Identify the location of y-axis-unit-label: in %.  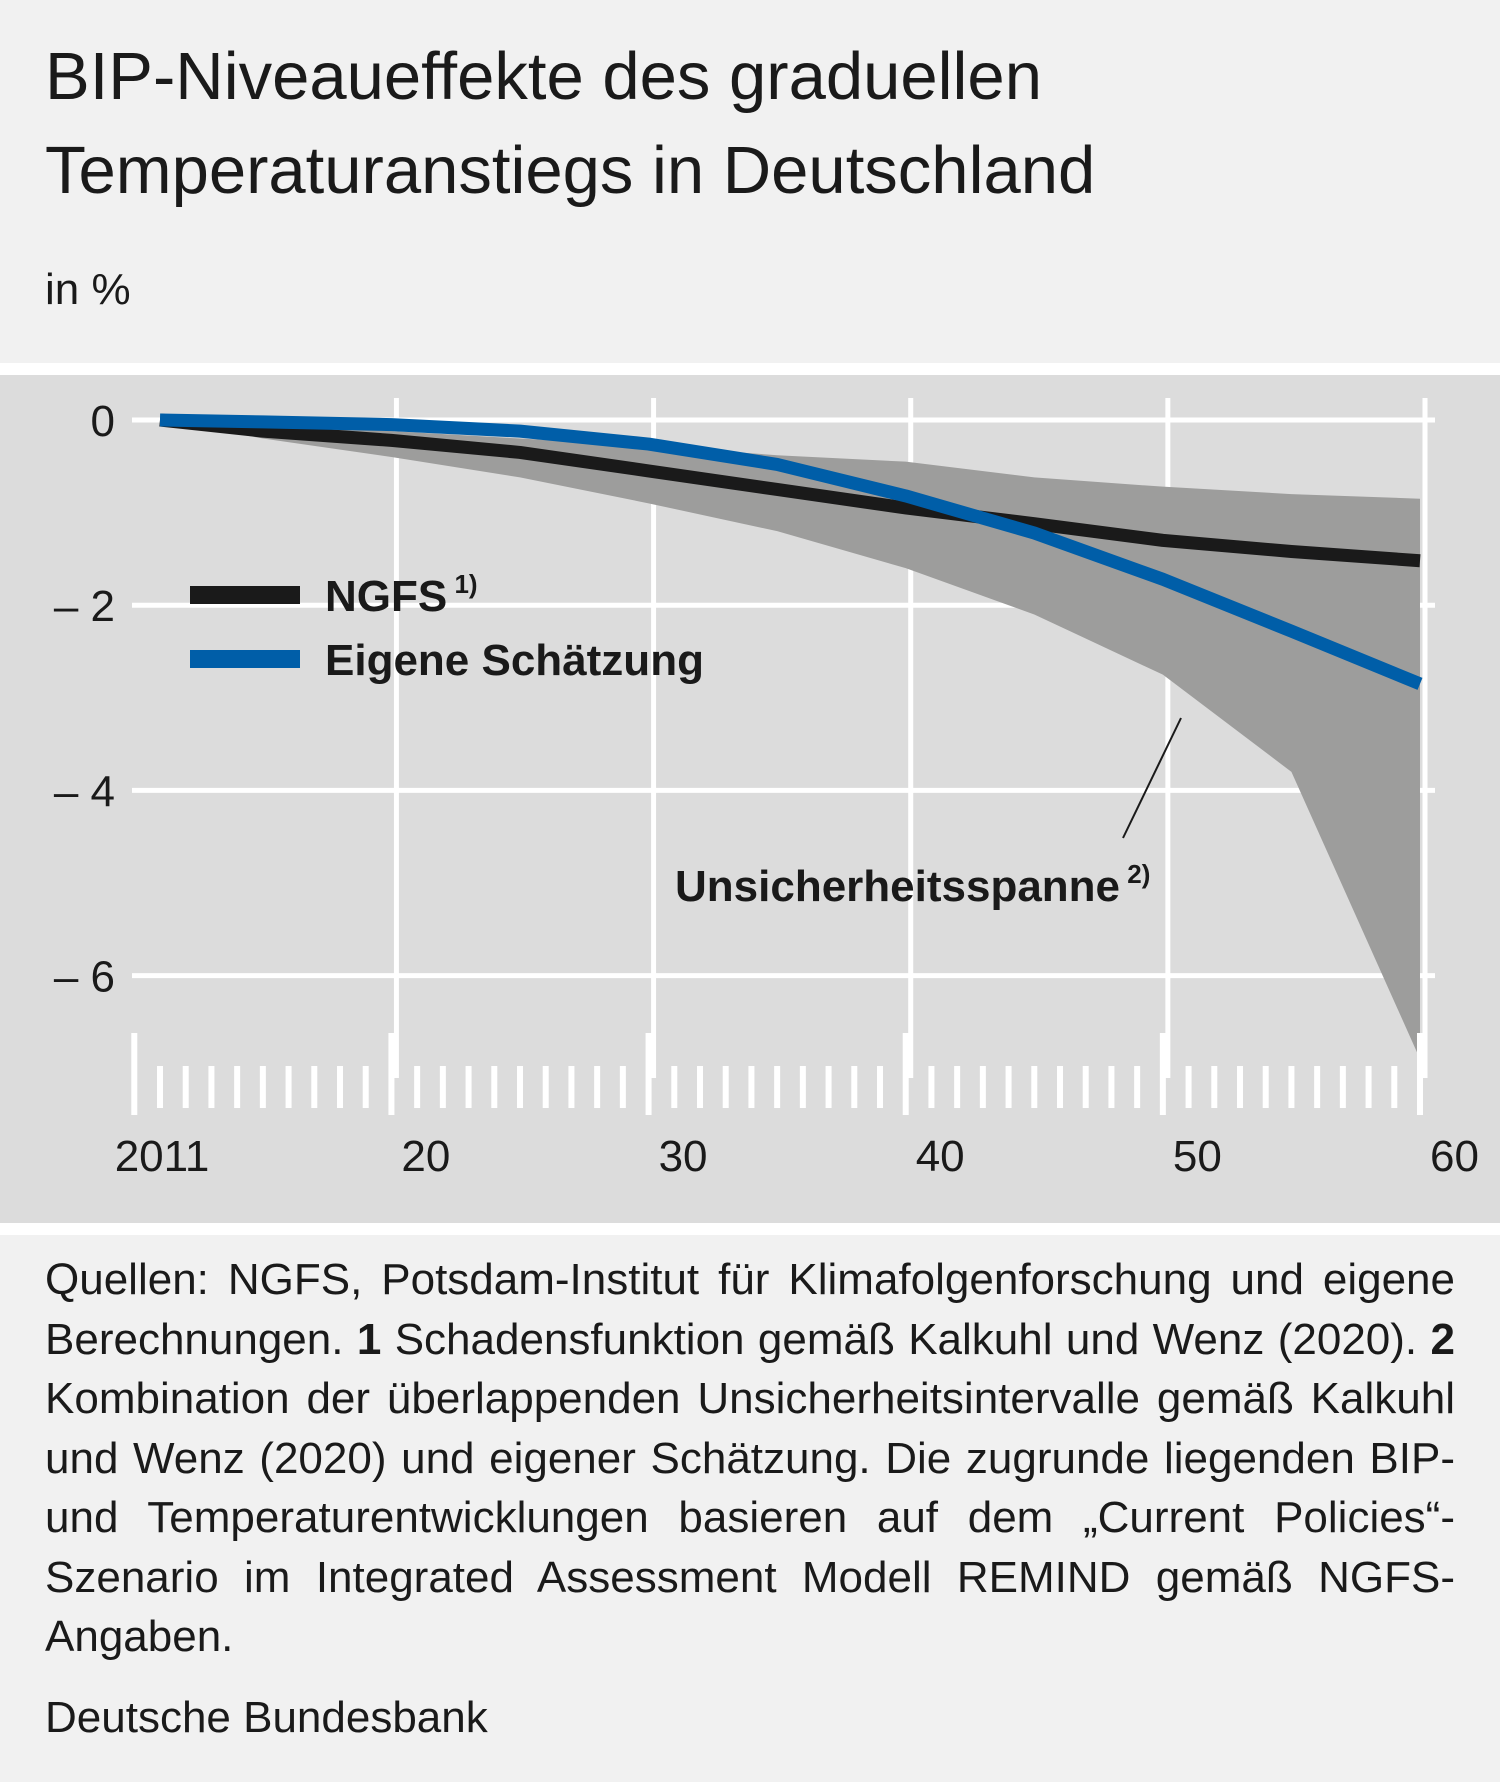
(88, 289).